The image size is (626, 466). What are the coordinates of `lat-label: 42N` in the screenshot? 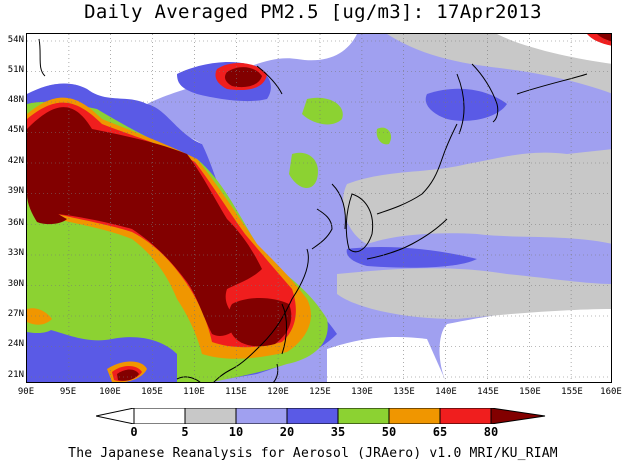 It's located at (15, 161).